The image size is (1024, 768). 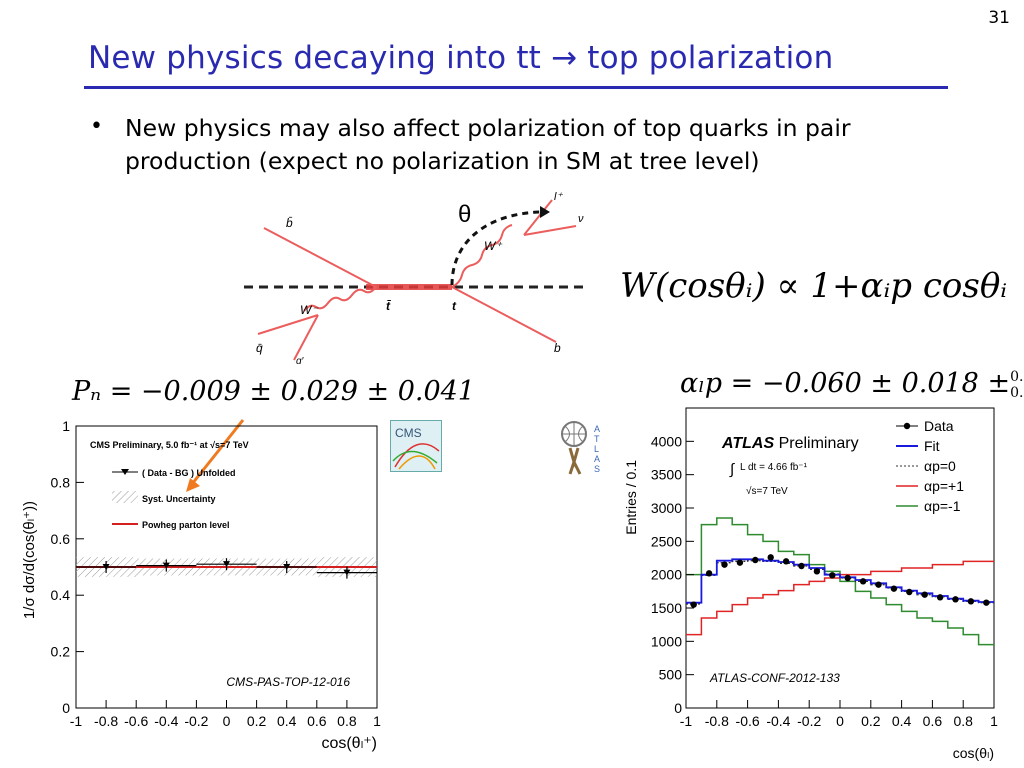 What do you see at coordinates (136, 721) in the screenshot?
I see `cms-x-tick-label: -0.6` at bounding box center [136, 721].